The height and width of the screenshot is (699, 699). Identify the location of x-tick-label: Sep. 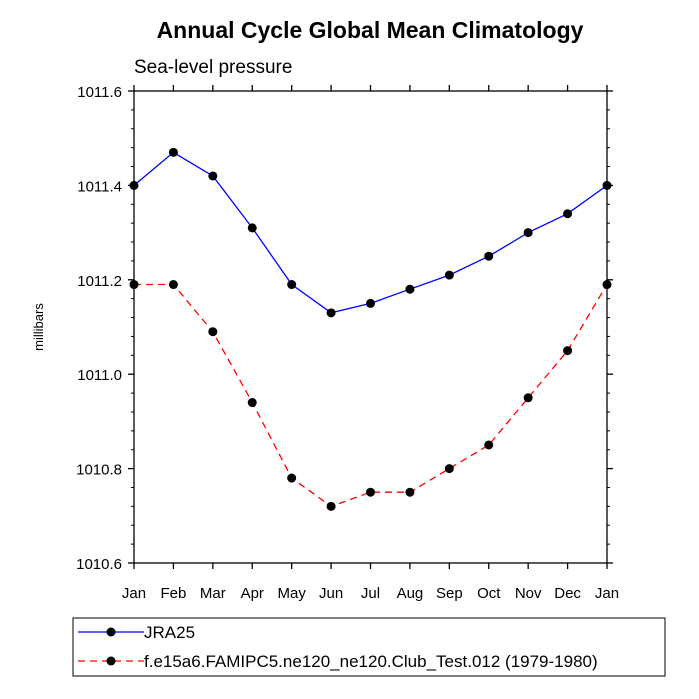
(449, 593).